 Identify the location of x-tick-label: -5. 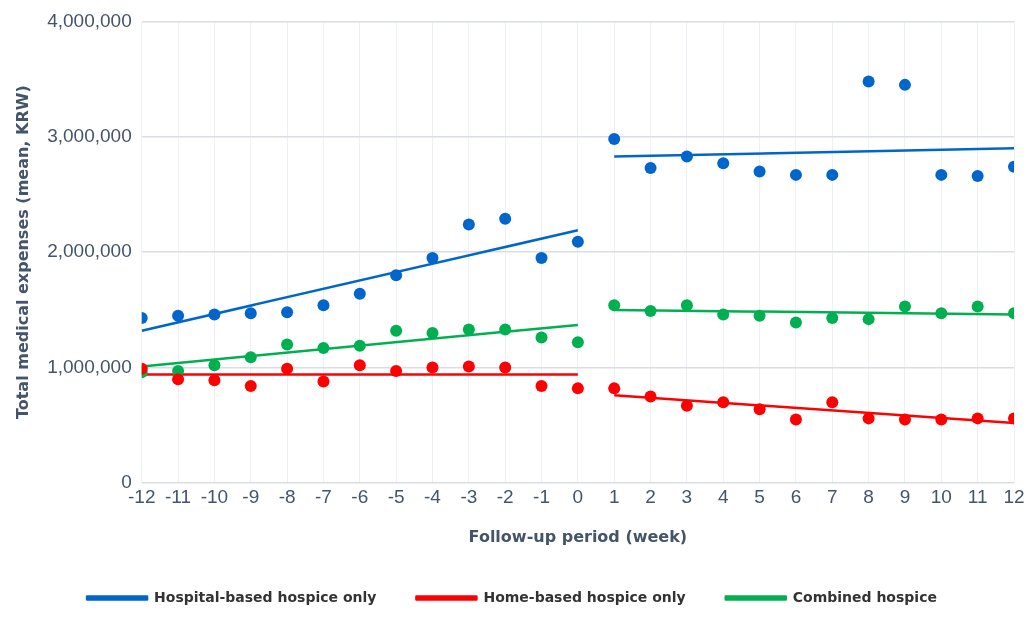
(396, 496).